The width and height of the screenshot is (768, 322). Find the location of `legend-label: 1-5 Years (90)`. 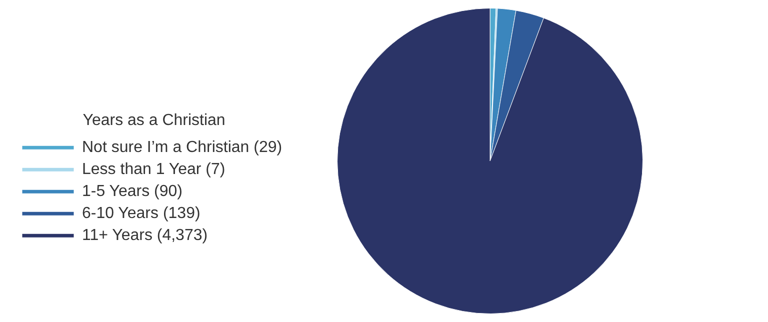

legend-label: 1-5 Years (90) is located at coordinates (132, 191).